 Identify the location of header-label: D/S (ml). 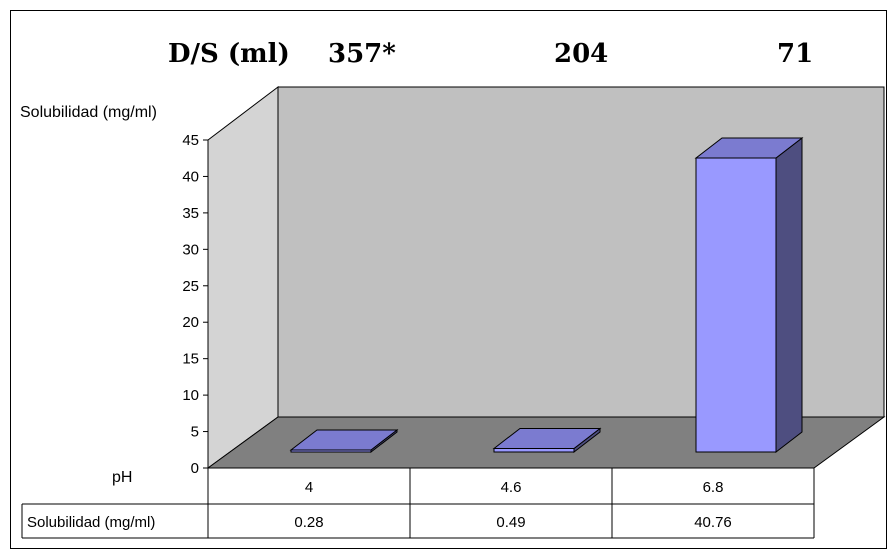
(229, 54).